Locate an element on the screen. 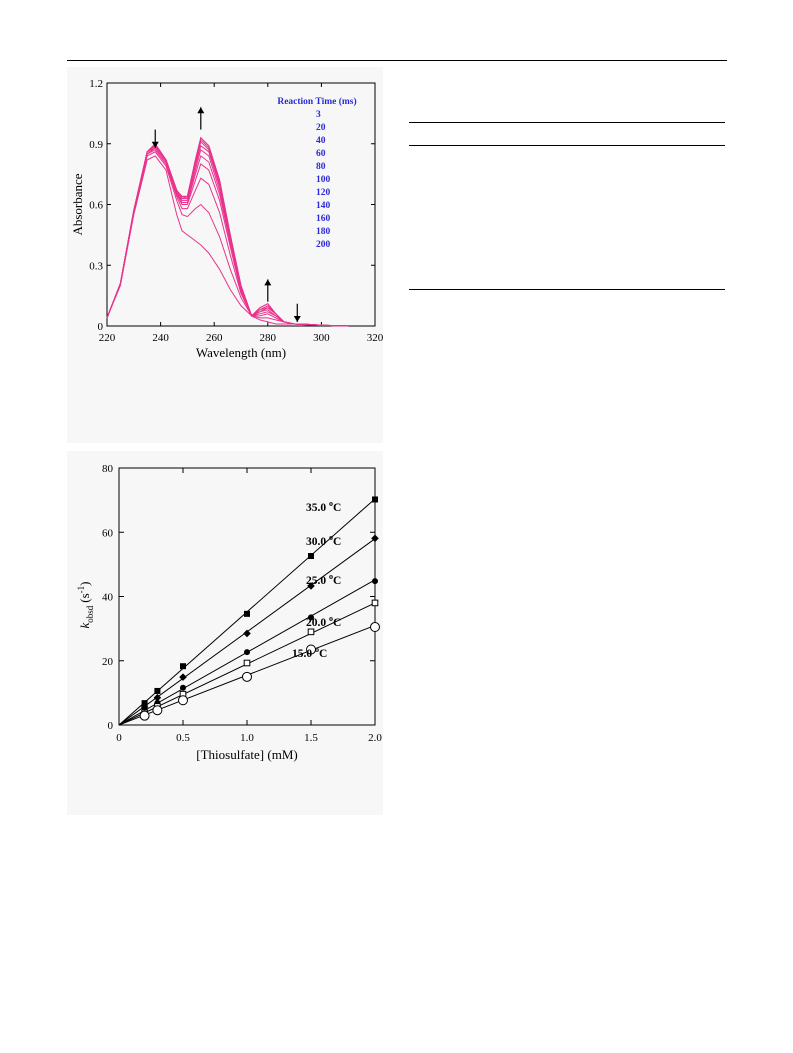  y-tick-label: 60 is located at coordinates (108, 533).